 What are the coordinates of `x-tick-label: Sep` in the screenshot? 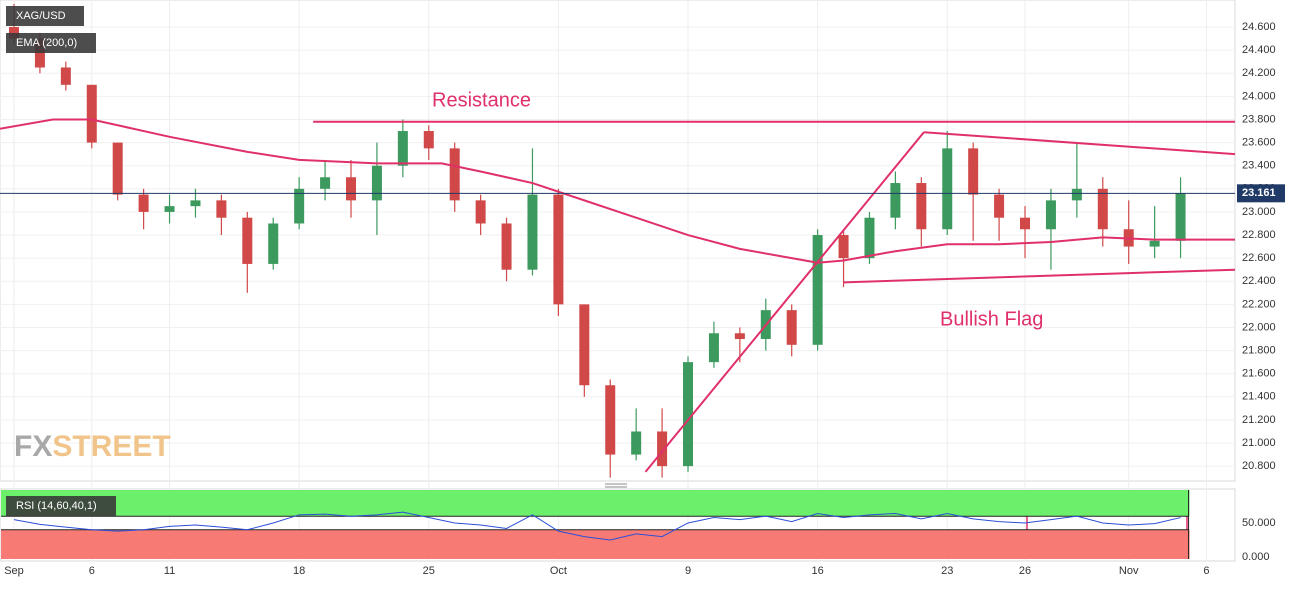 It's located at (14, 571).